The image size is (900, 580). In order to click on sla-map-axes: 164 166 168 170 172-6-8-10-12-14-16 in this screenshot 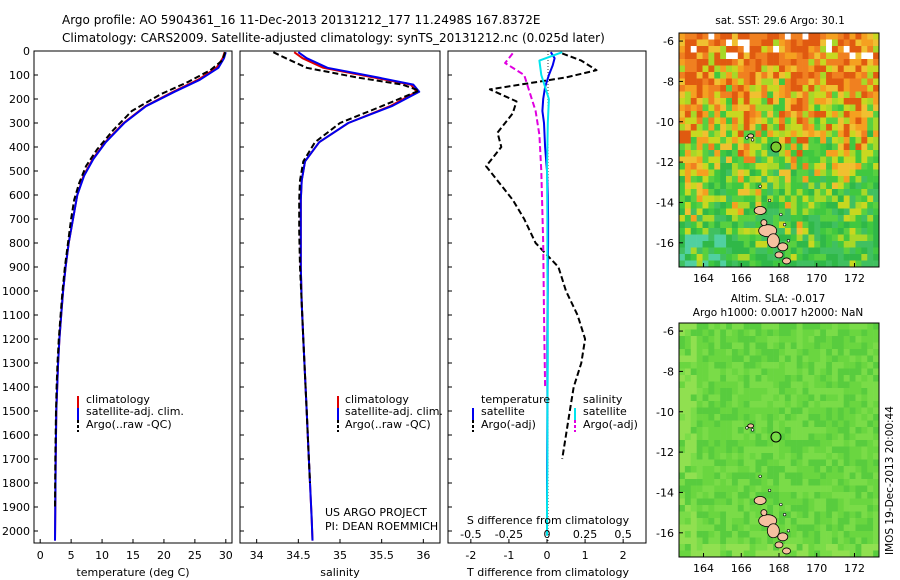, I will do `click(768, 448)`.